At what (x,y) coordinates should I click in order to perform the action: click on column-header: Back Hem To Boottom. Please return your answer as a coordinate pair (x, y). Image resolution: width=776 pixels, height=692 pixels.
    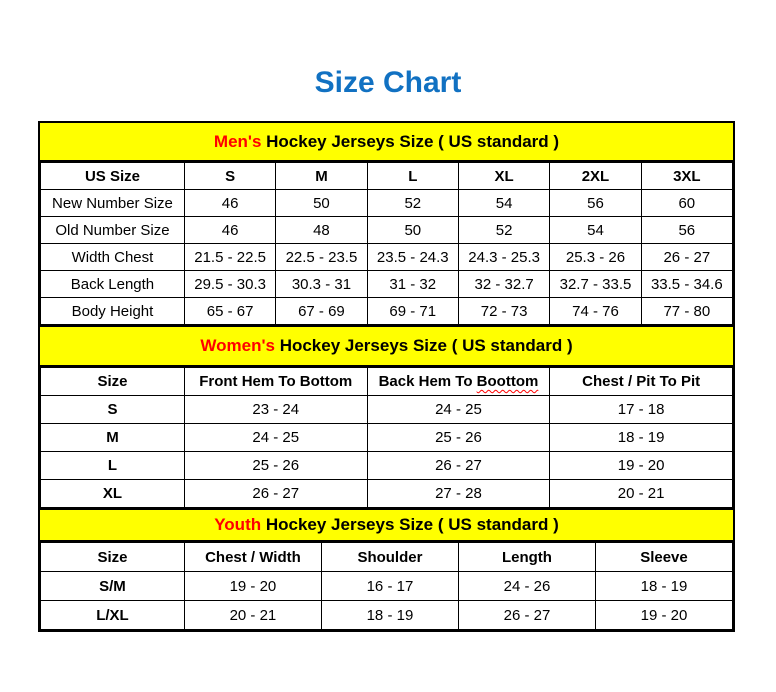
    Looking at the image, I should click on (458, 381).